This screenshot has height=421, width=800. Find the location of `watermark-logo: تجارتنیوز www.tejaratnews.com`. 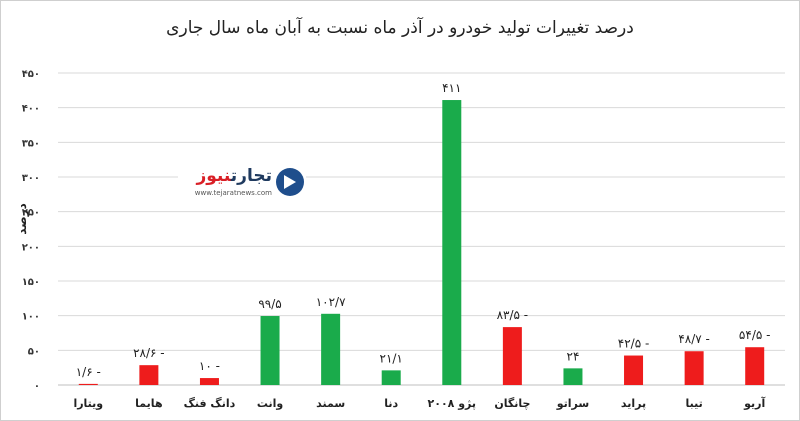

watermark-logo: تجارتنیوز www.tejaratnews.com is located at coordinates (242, 184).